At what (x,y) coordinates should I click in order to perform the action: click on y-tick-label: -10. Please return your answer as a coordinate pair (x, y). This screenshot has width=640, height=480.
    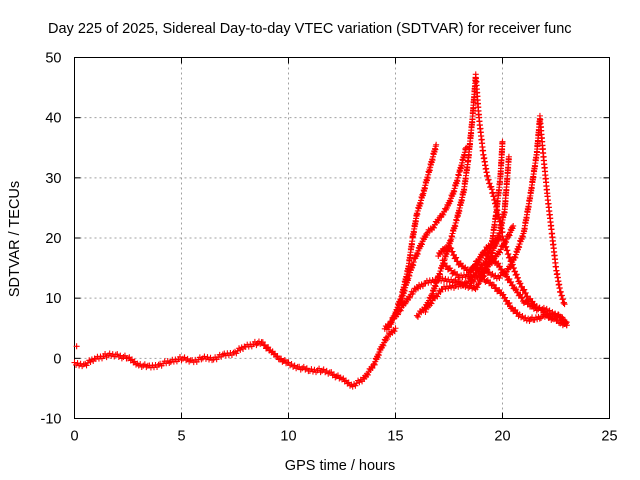
    Looking at the image, I should click on (51, 420).